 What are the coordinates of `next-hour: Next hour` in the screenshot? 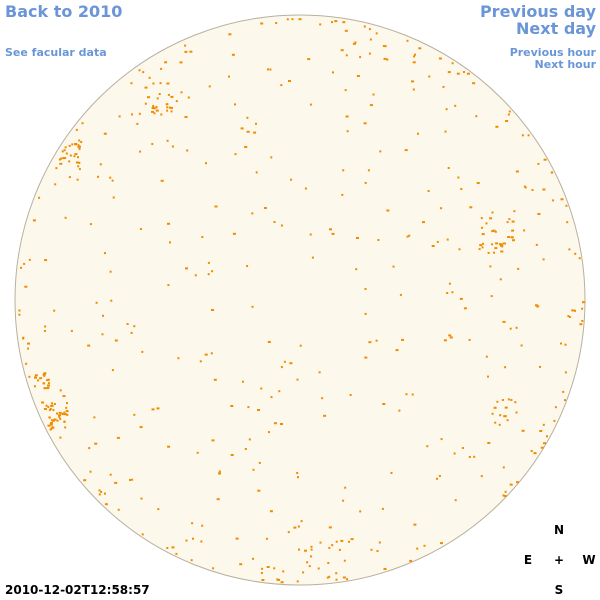 It's located at (566, 64).